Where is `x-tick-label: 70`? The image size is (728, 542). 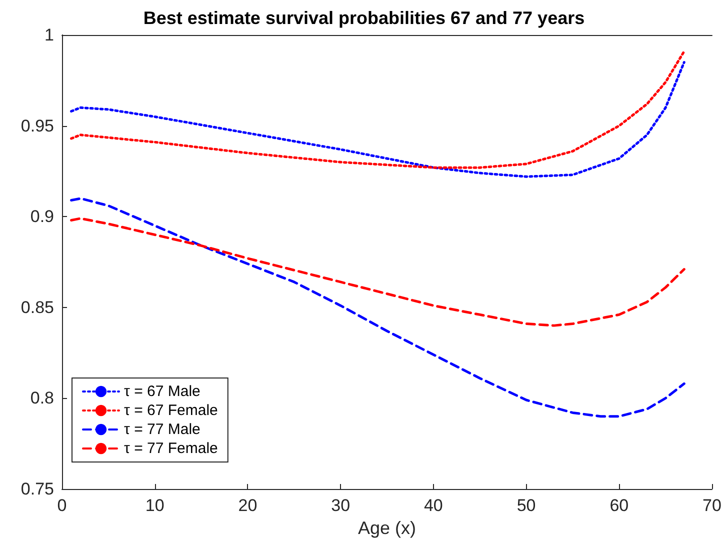 x-tick-label: 70 is located at coordinates (712, 505).